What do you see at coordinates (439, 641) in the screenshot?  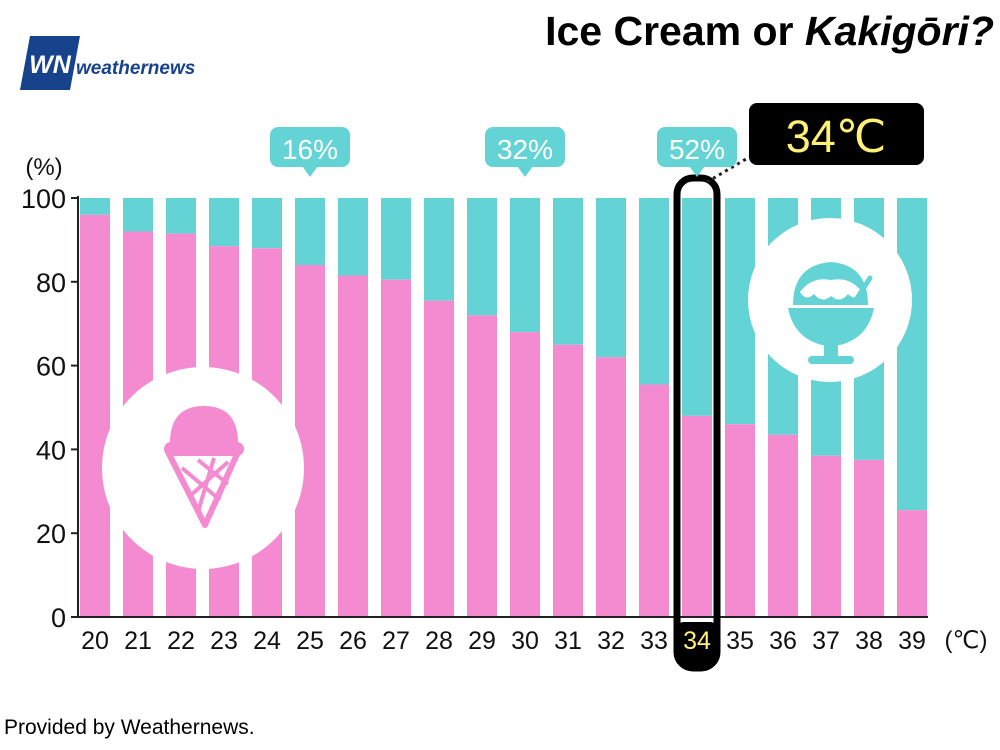 I see `x-tick-label: 28` at bounding box center [439, 641].